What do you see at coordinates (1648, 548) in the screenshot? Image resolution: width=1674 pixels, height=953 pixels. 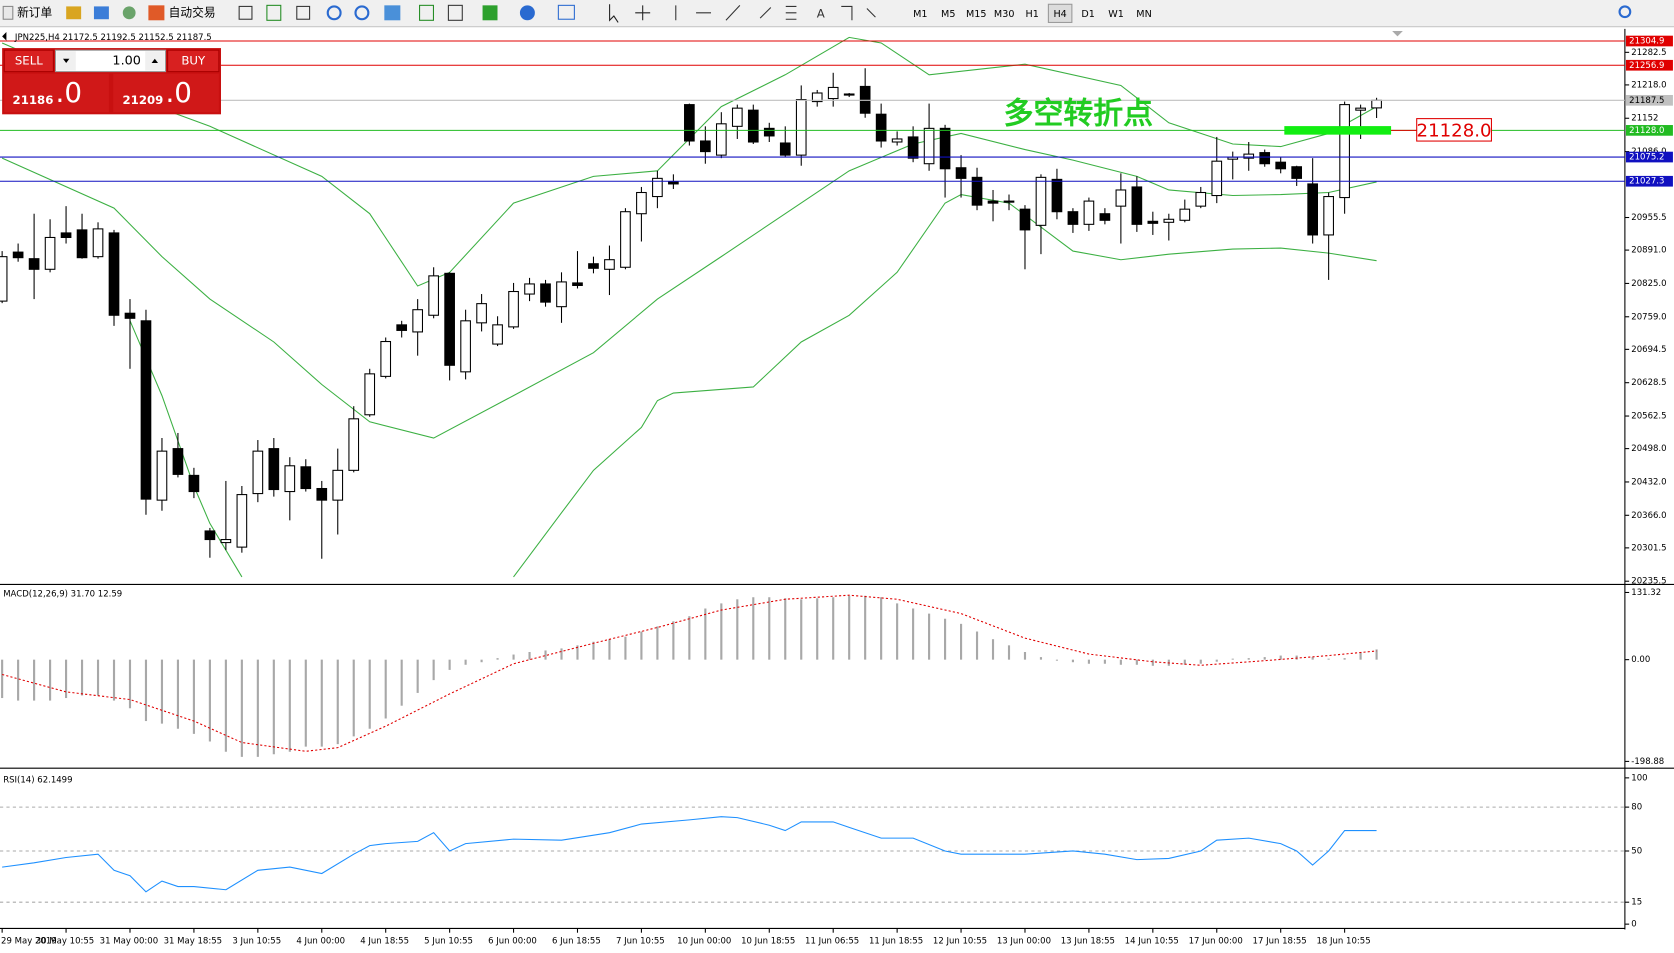 I see `y-tick-label: 20301.5` at bounding box center [1648, 548].